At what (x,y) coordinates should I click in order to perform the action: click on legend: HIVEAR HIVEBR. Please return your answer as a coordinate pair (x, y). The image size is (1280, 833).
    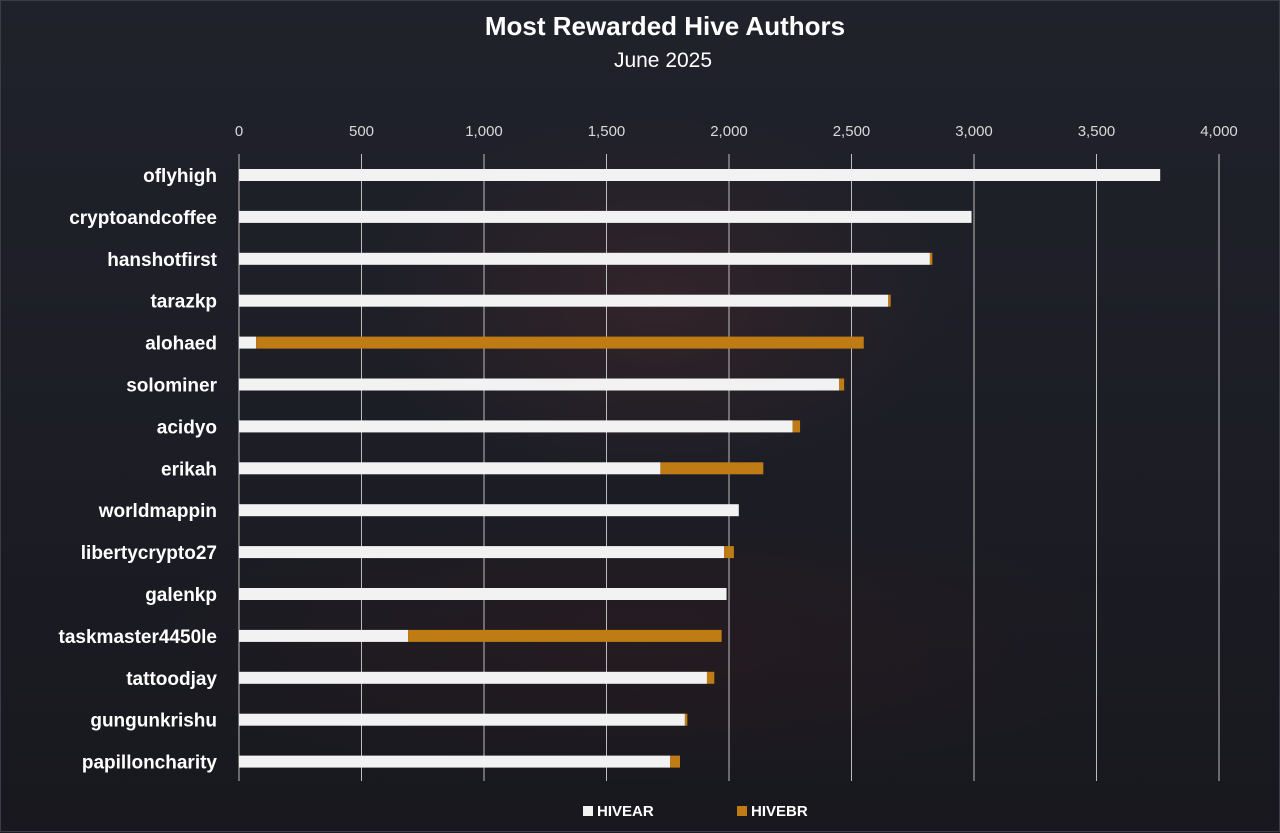
    Looking at the image, I should click on (695, 811).